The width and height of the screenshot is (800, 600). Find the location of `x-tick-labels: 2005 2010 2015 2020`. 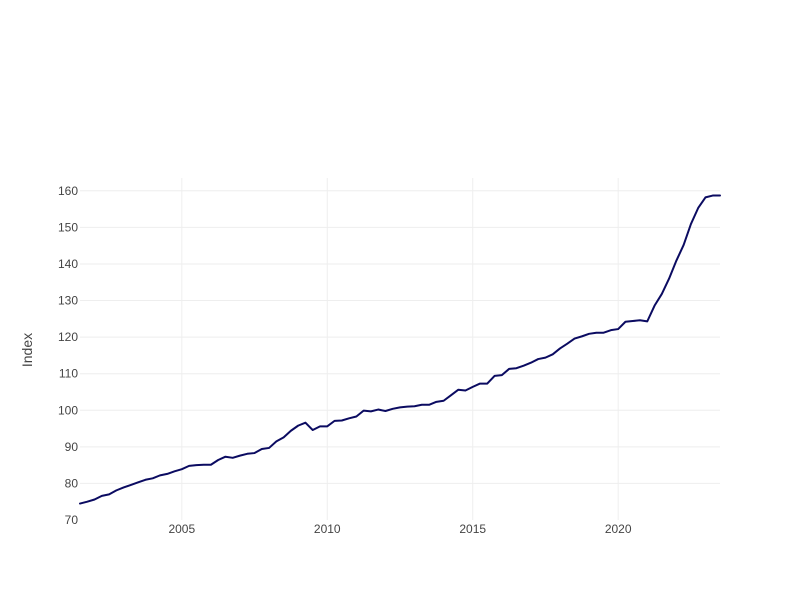

x-tick-labels: 2005 2010 2015 2020 is located at coordinates (399, 529).